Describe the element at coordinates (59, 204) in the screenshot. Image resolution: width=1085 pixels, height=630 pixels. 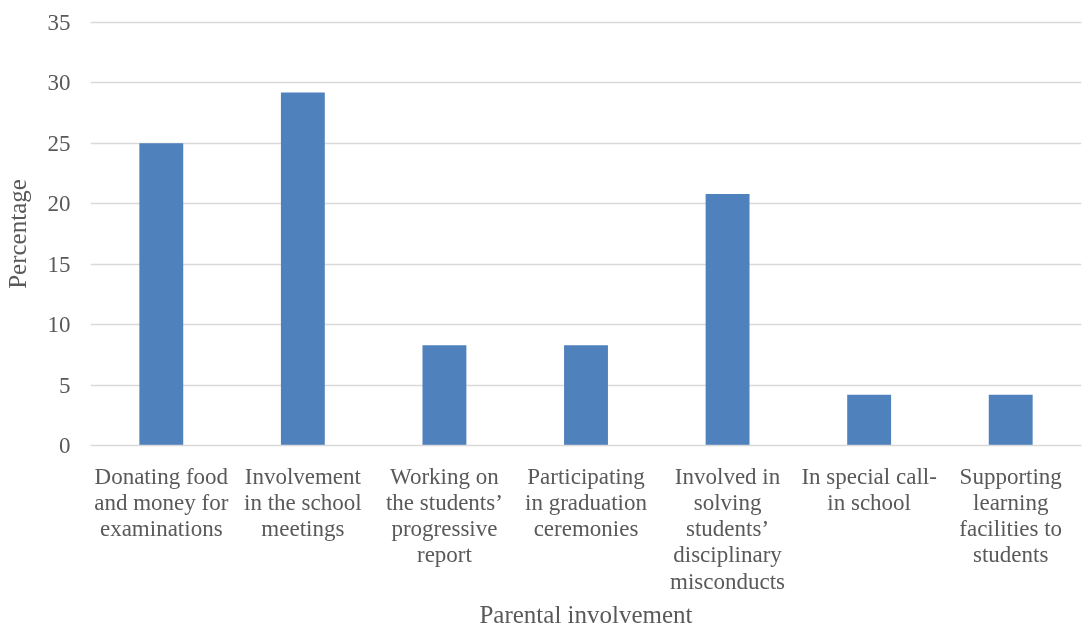
I see `y-tick-label: 20` at that location.